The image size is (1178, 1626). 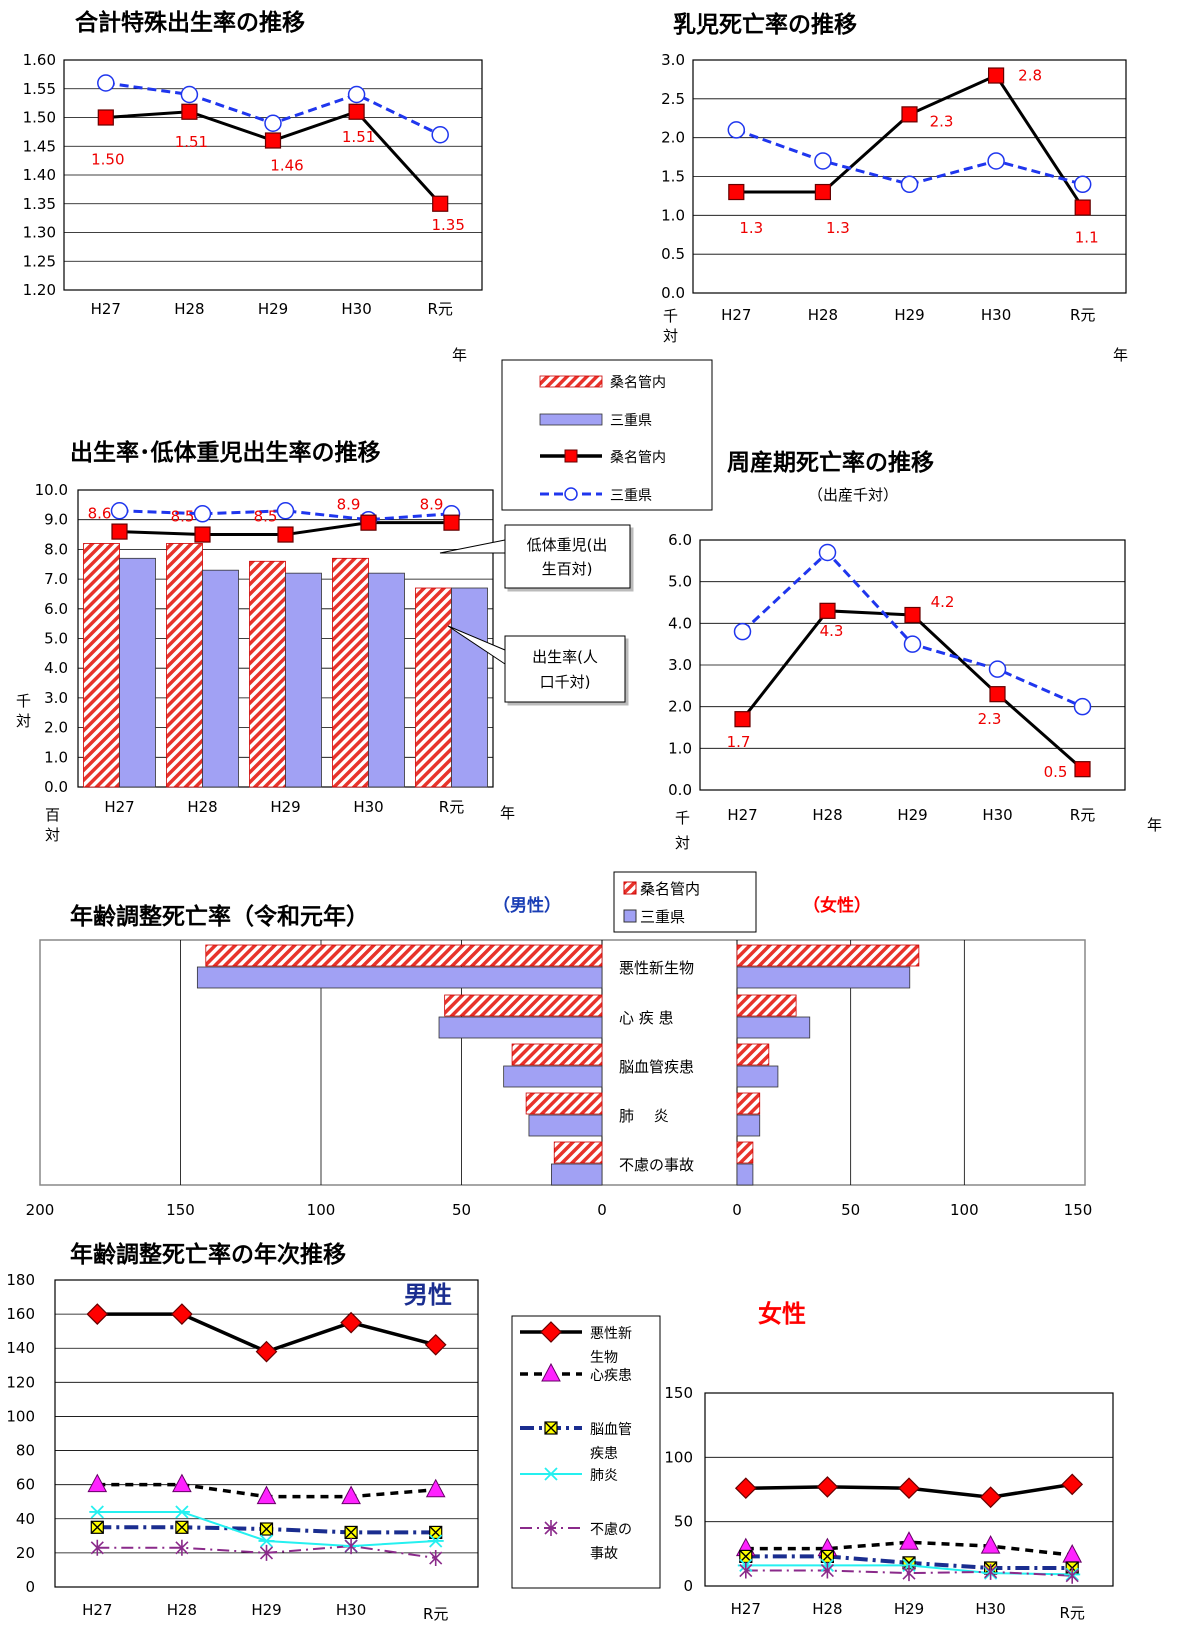 I want to click on tfr-y-tick: 1.35, so click(x=39, y=204).